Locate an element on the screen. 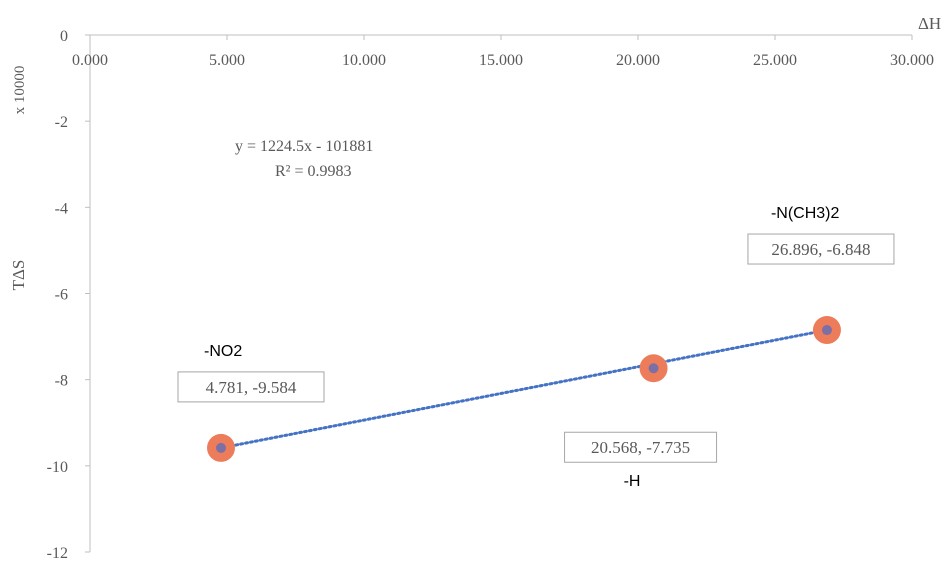  x-axis-title: ΔH is located at coordinates (929, 23).